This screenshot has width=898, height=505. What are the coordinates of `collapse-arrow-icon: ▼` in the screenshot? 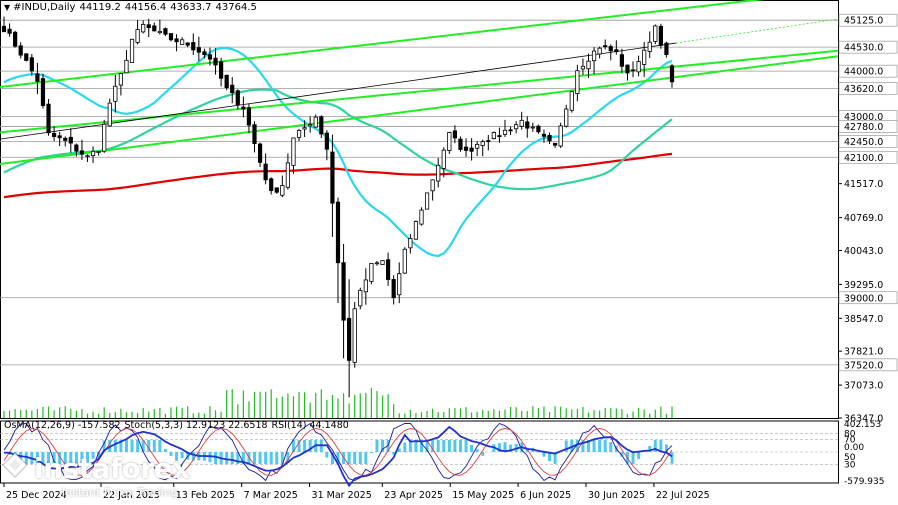 It's located at (7, 7).